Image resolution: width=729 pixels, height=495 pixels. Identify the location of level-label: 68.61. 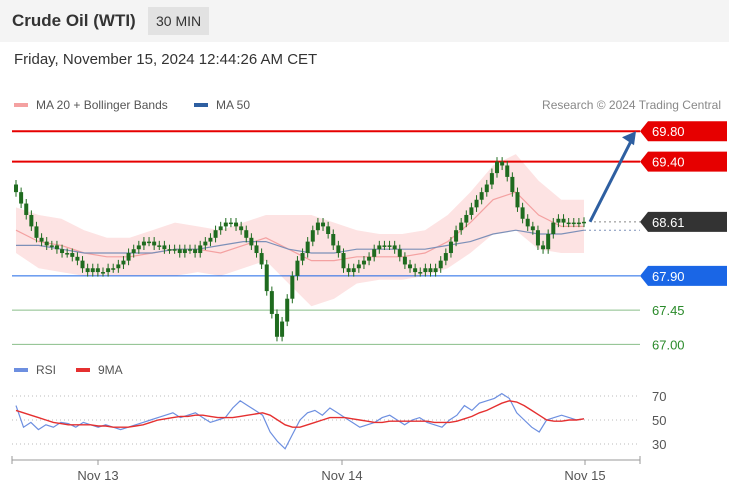
(668, 222).